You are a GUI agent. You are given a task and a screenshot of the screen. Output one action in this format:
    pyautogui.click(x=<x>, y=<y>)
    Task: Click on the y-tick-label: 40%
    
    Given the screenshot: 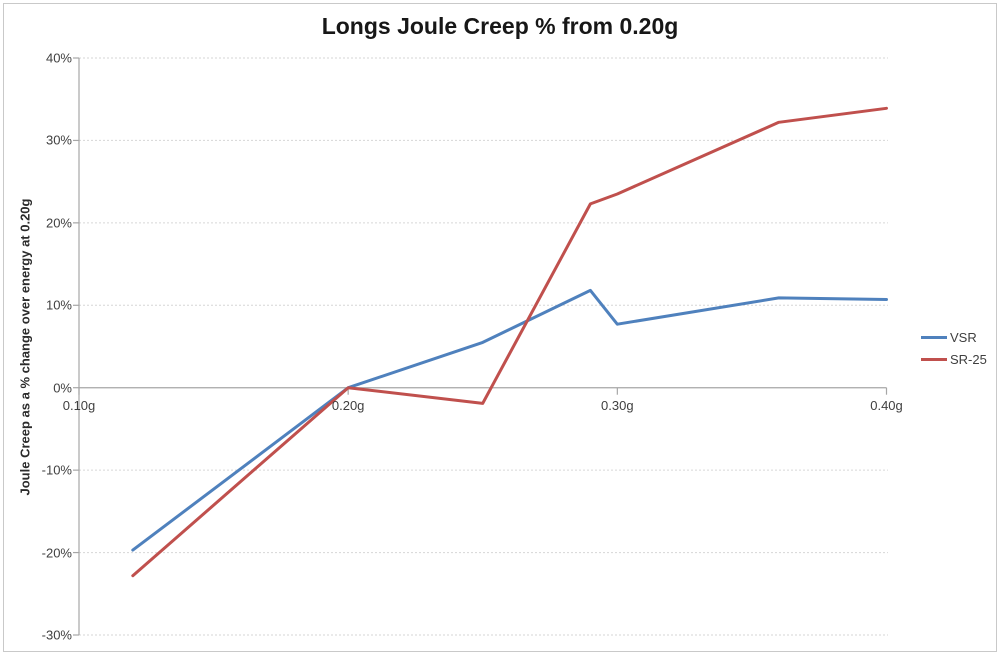 What is the action you would take?
    pyautogui.click(x=58, y=58)
    